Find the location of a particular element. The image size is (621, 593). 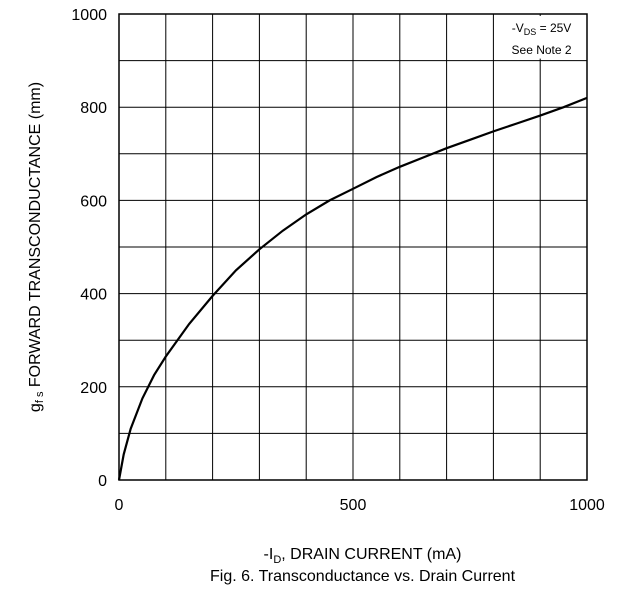

x-tick-label: 500 is located at coordinates (353, 505).